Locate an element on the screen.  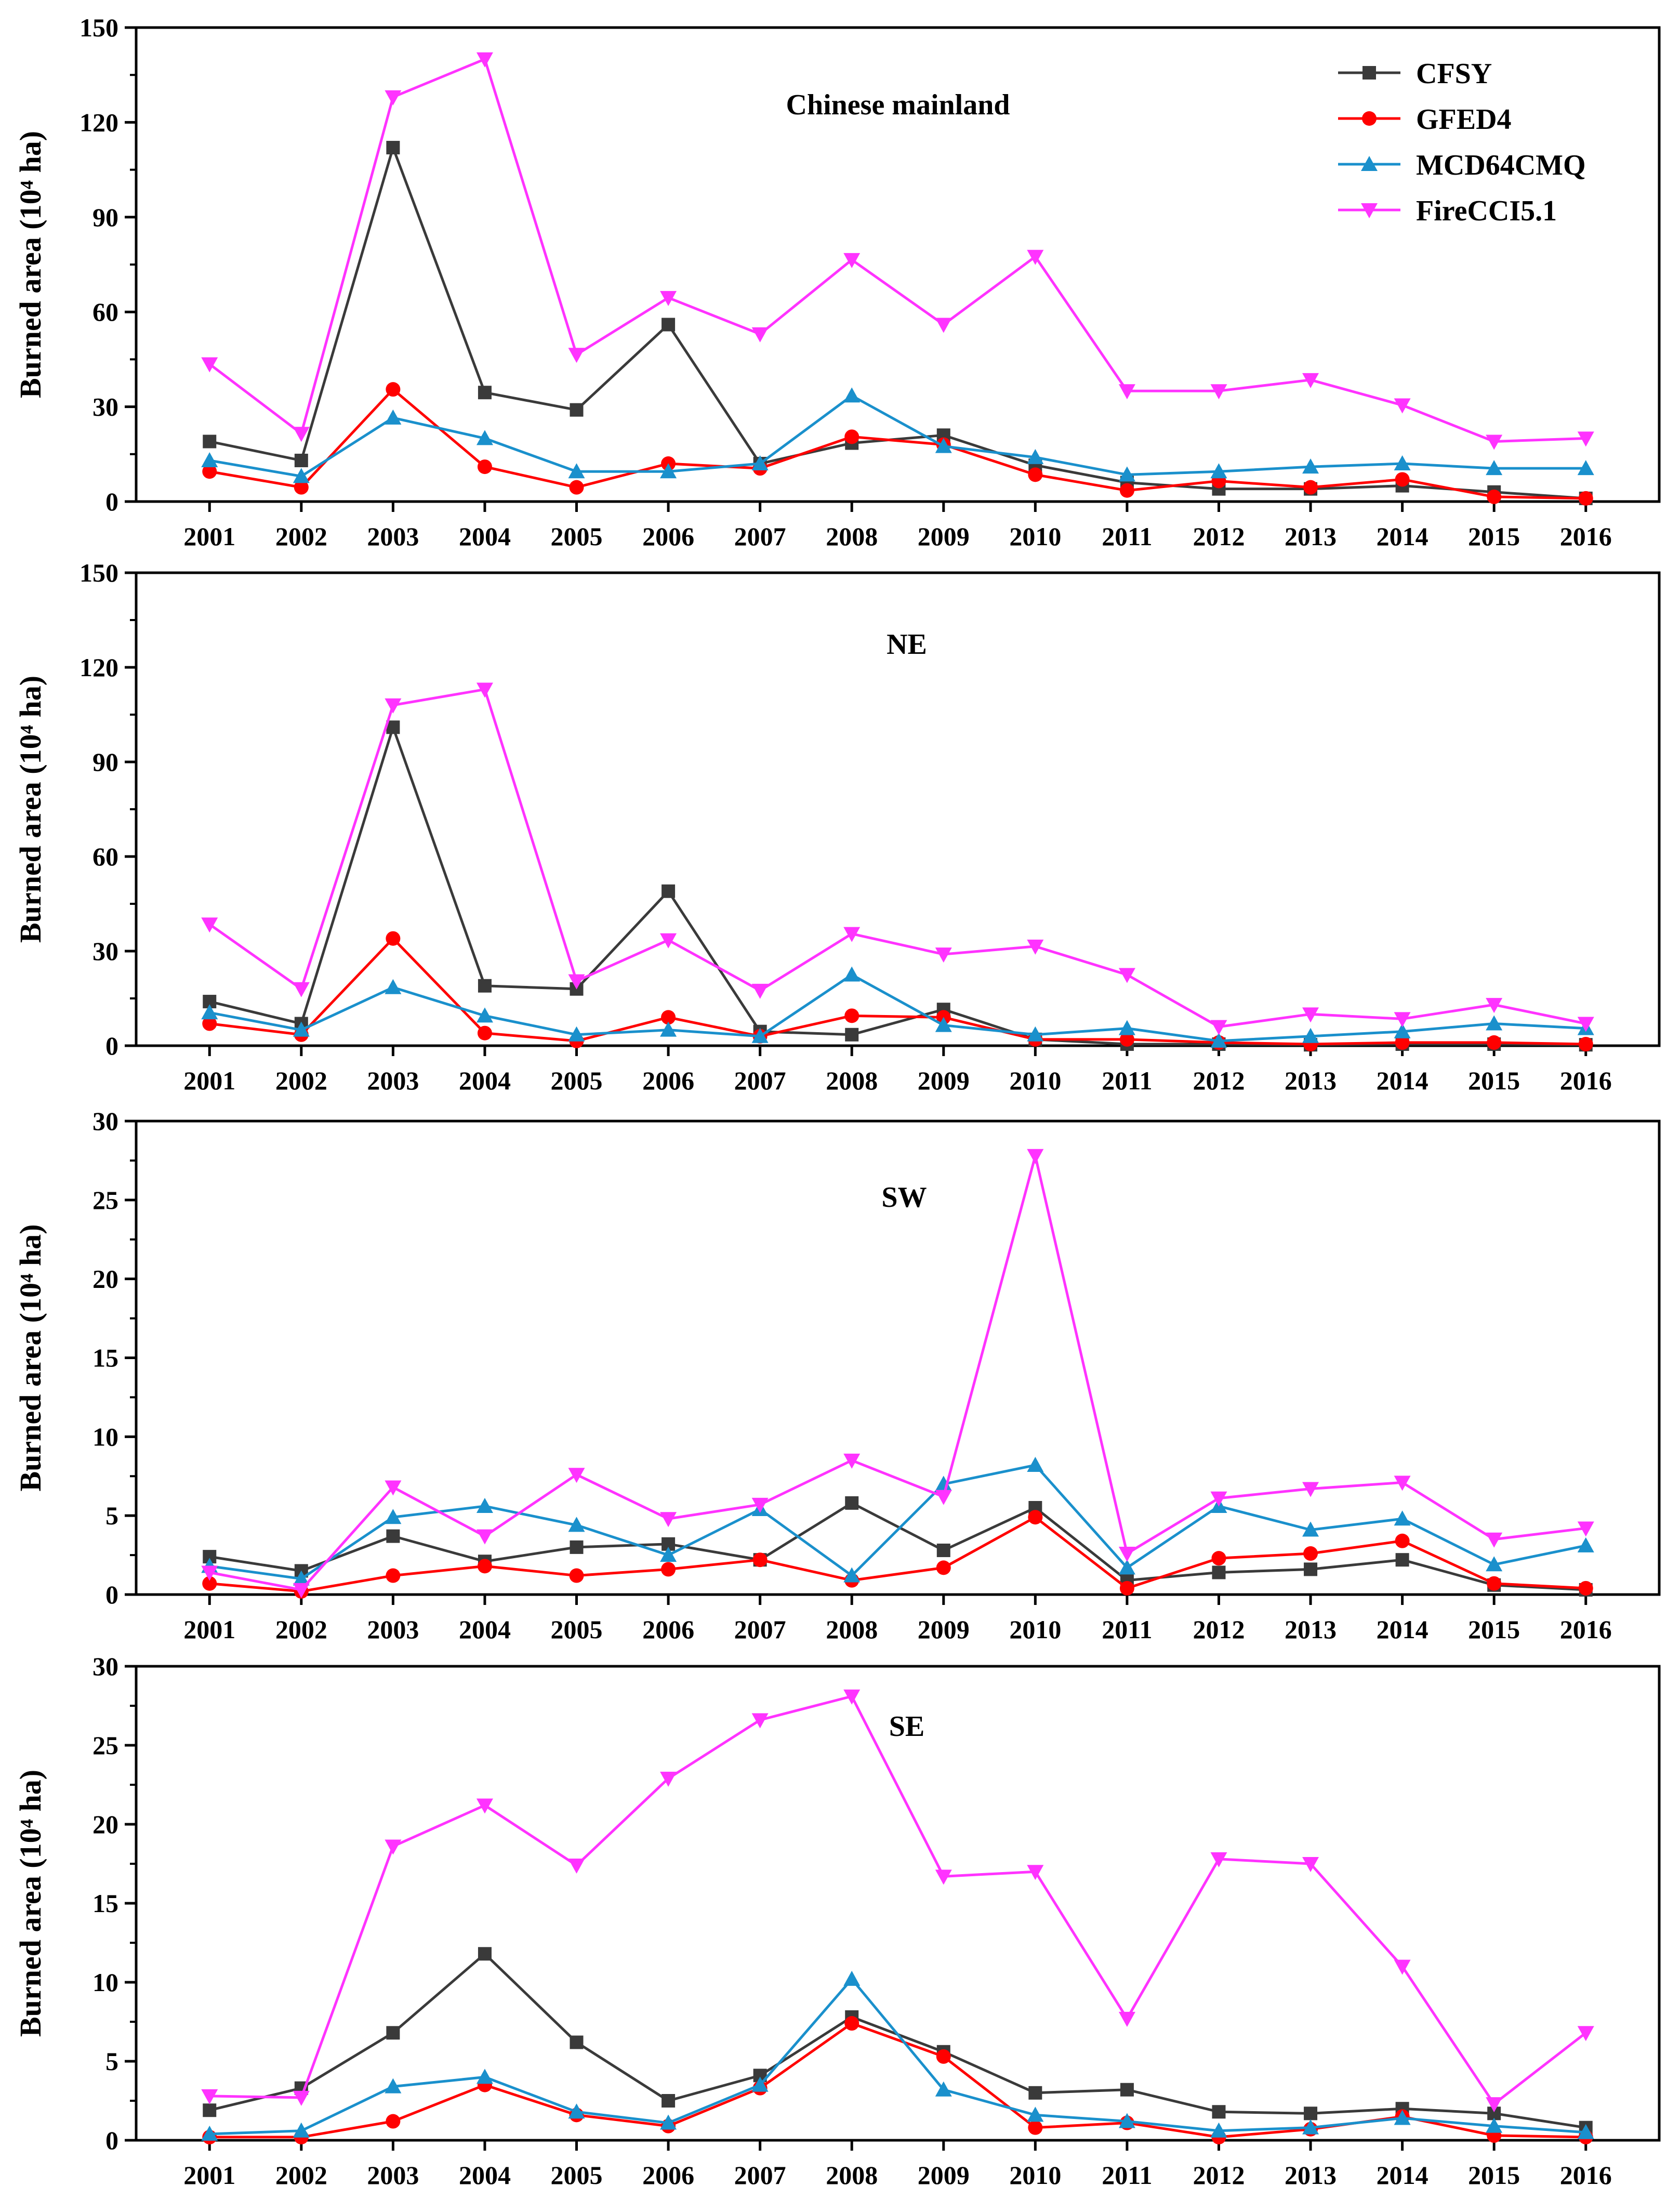
y-tick-label: 30 is located at coordinates (105, 407).